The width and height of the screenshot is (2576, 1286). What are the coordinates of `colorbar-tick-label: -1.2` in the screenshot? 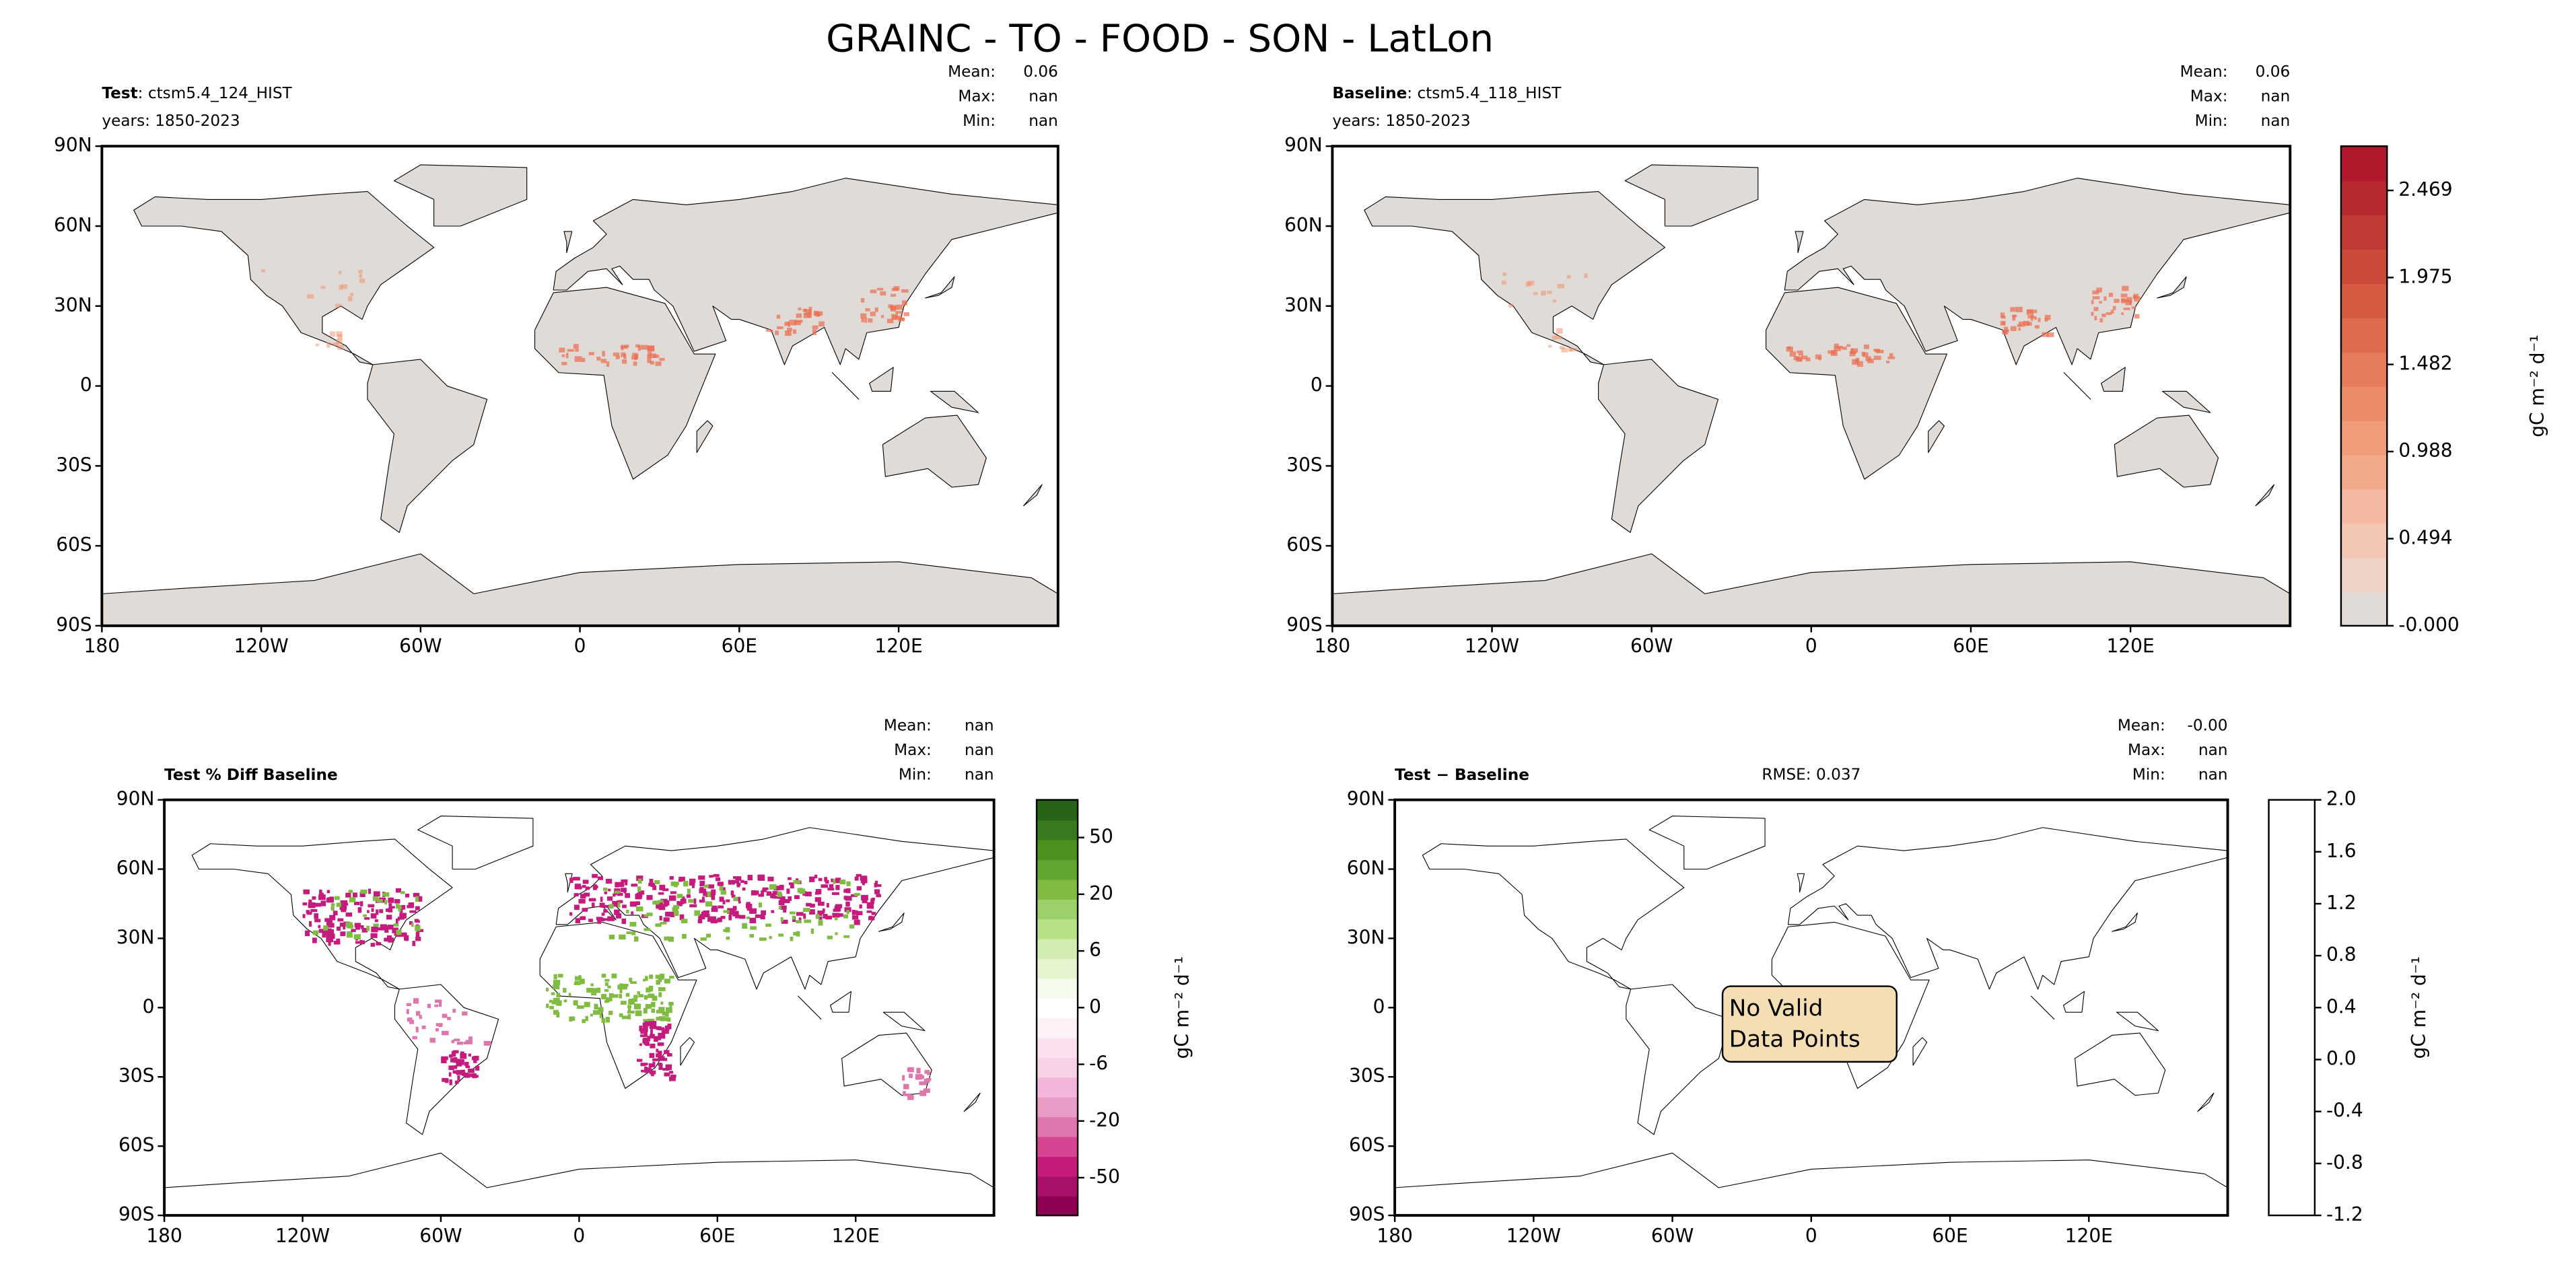 It's located at (2344, 1214).